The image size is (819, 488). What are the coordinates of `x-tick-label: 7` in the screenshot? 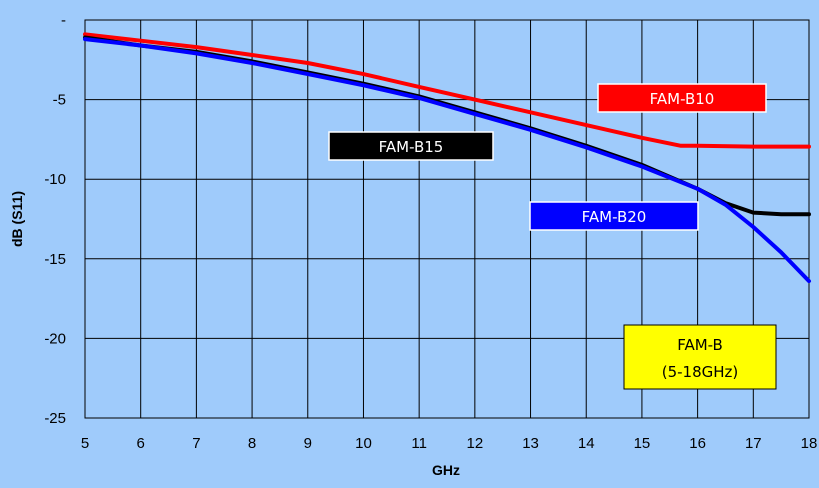 It's located at (196, 443).